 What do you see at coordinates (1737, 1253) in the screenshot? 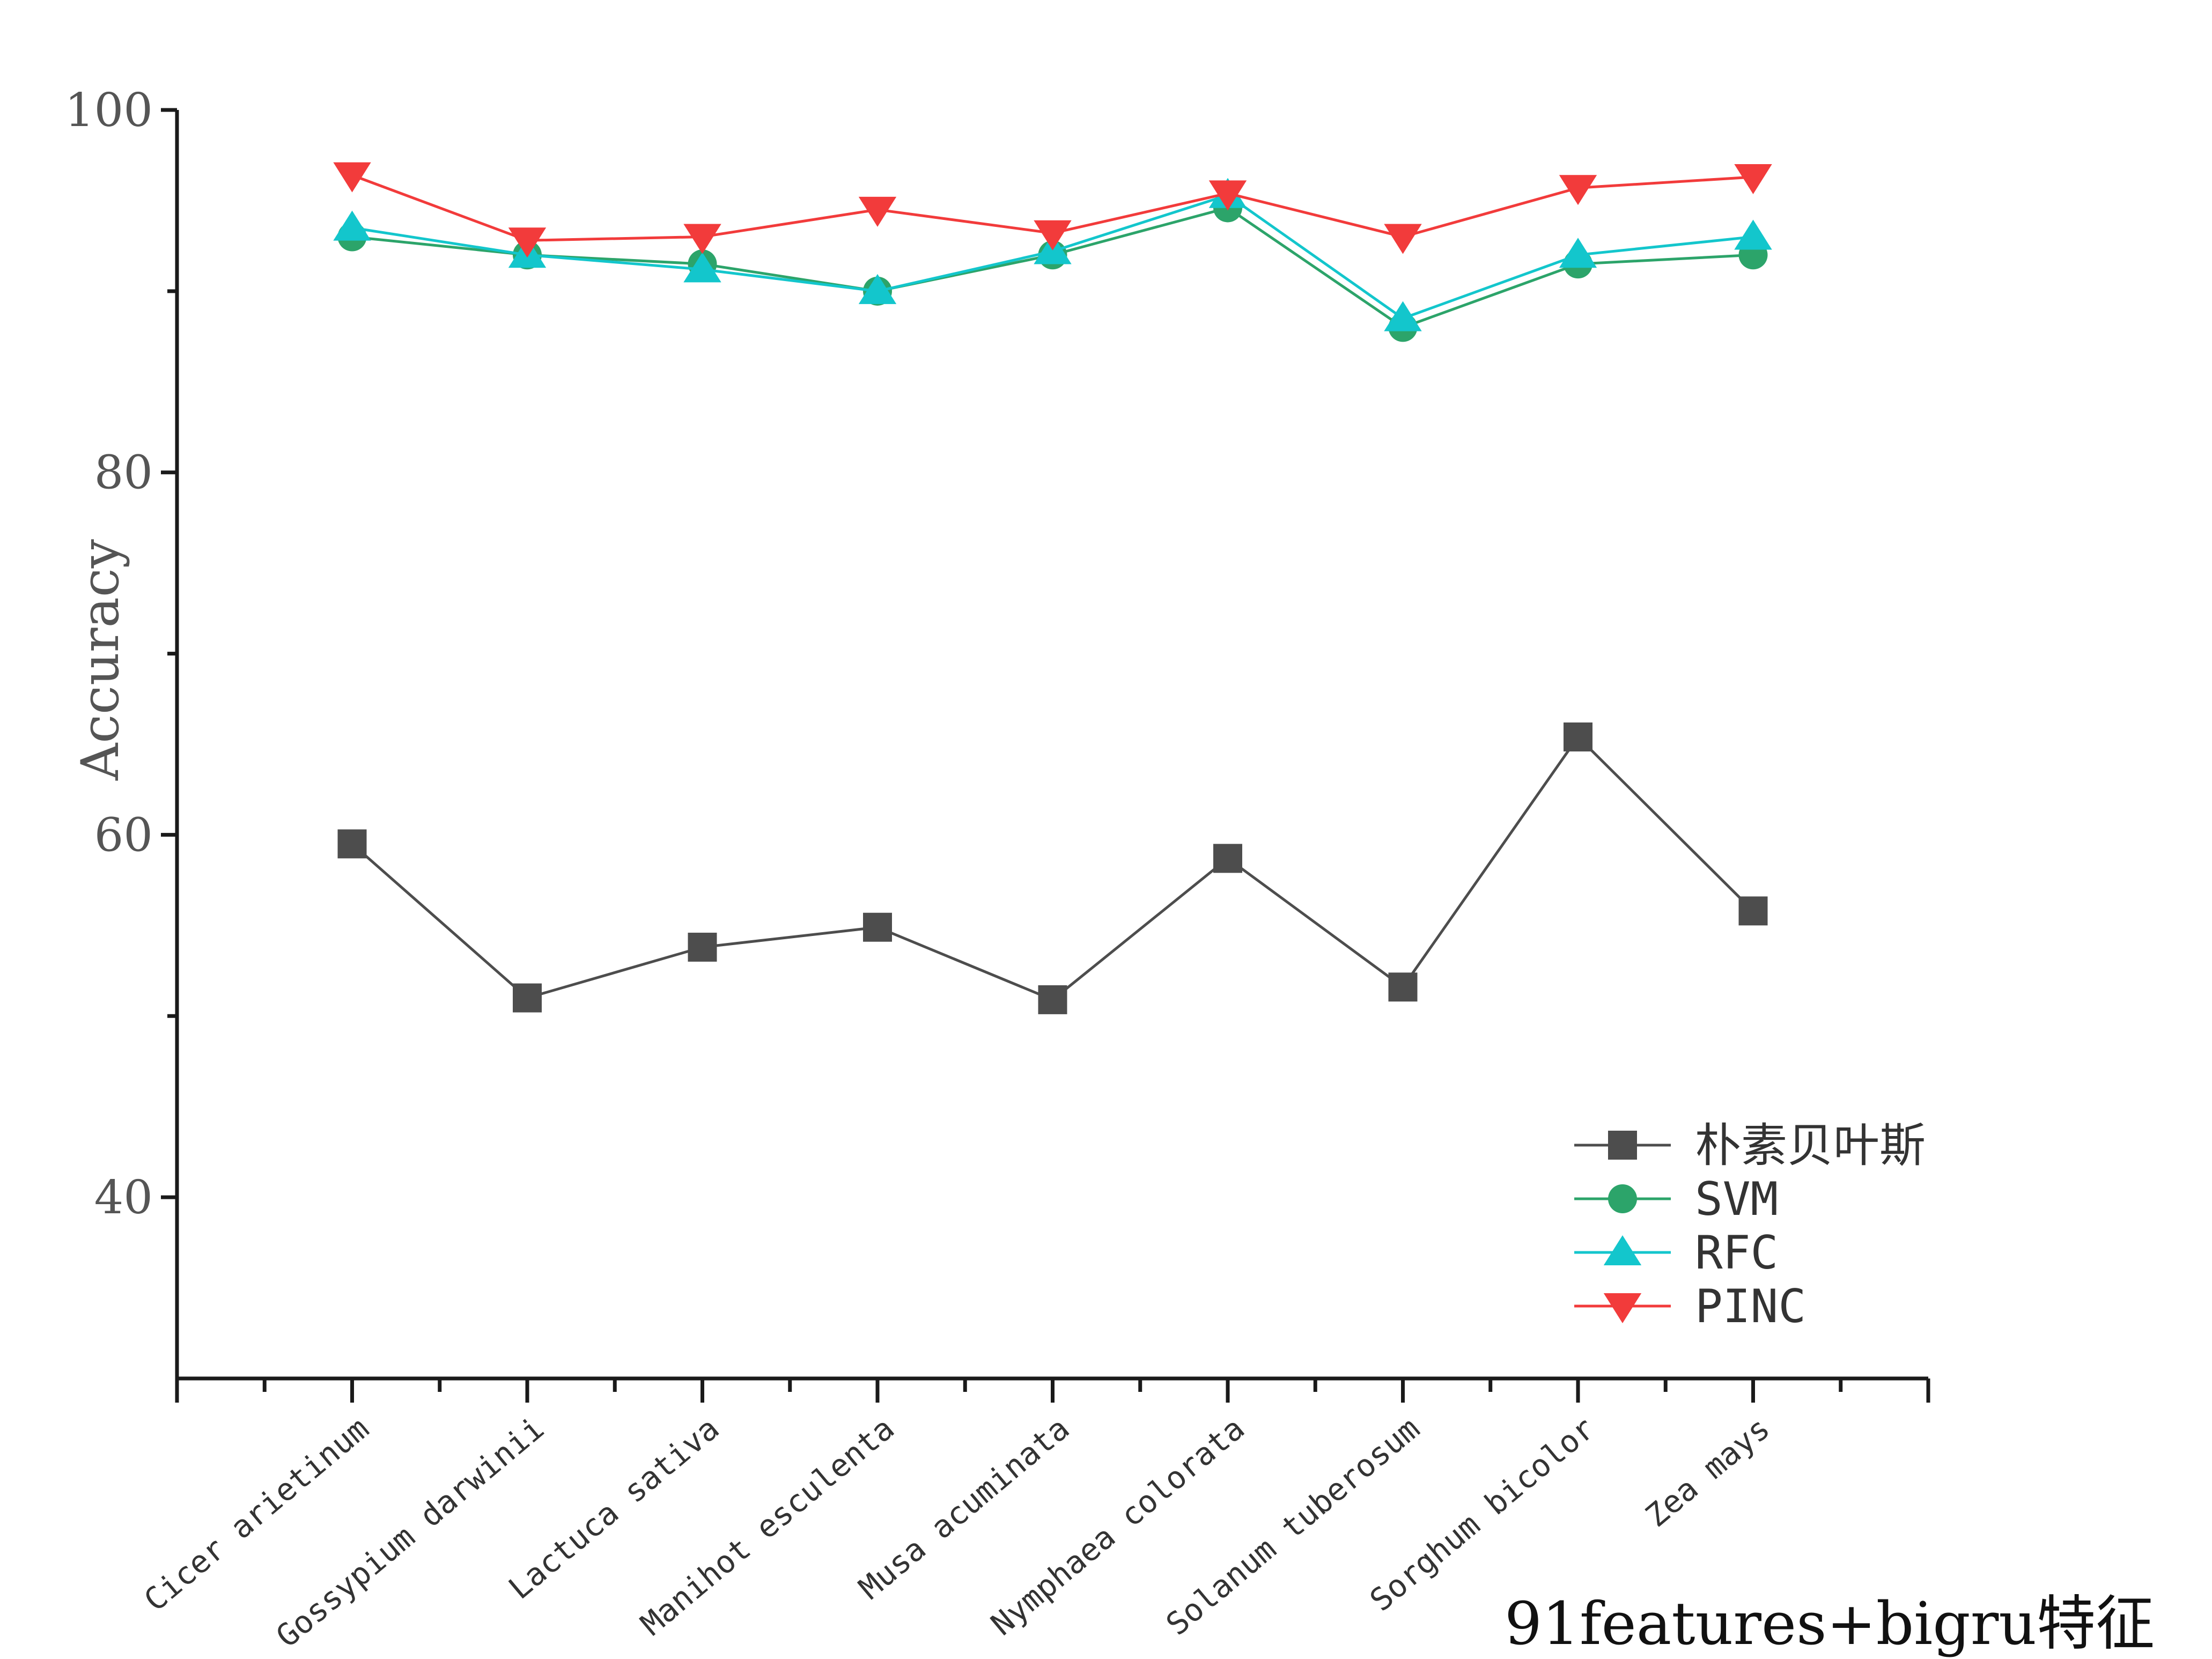
I see `legend-label: RFC` at bounding box center [1737, 1253].